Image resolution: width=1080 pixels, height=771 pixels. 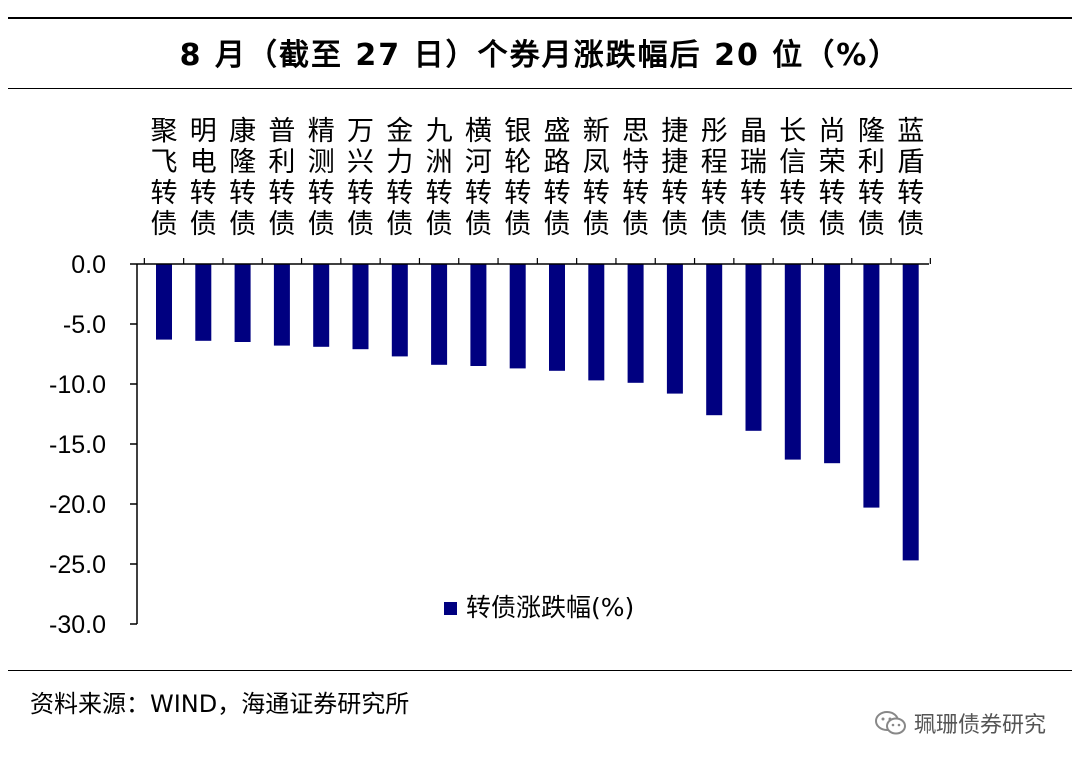 I want to click on category-label-4: 普利转债, so click(x=281, y=178).